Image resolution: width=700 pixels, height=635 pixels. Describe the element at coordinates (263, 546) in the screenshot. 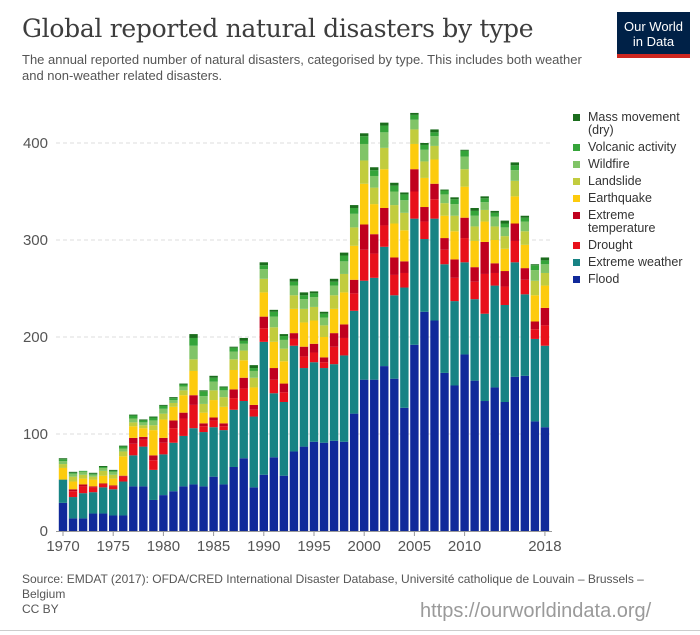

I see `x-tick-label: 1990` at that location.